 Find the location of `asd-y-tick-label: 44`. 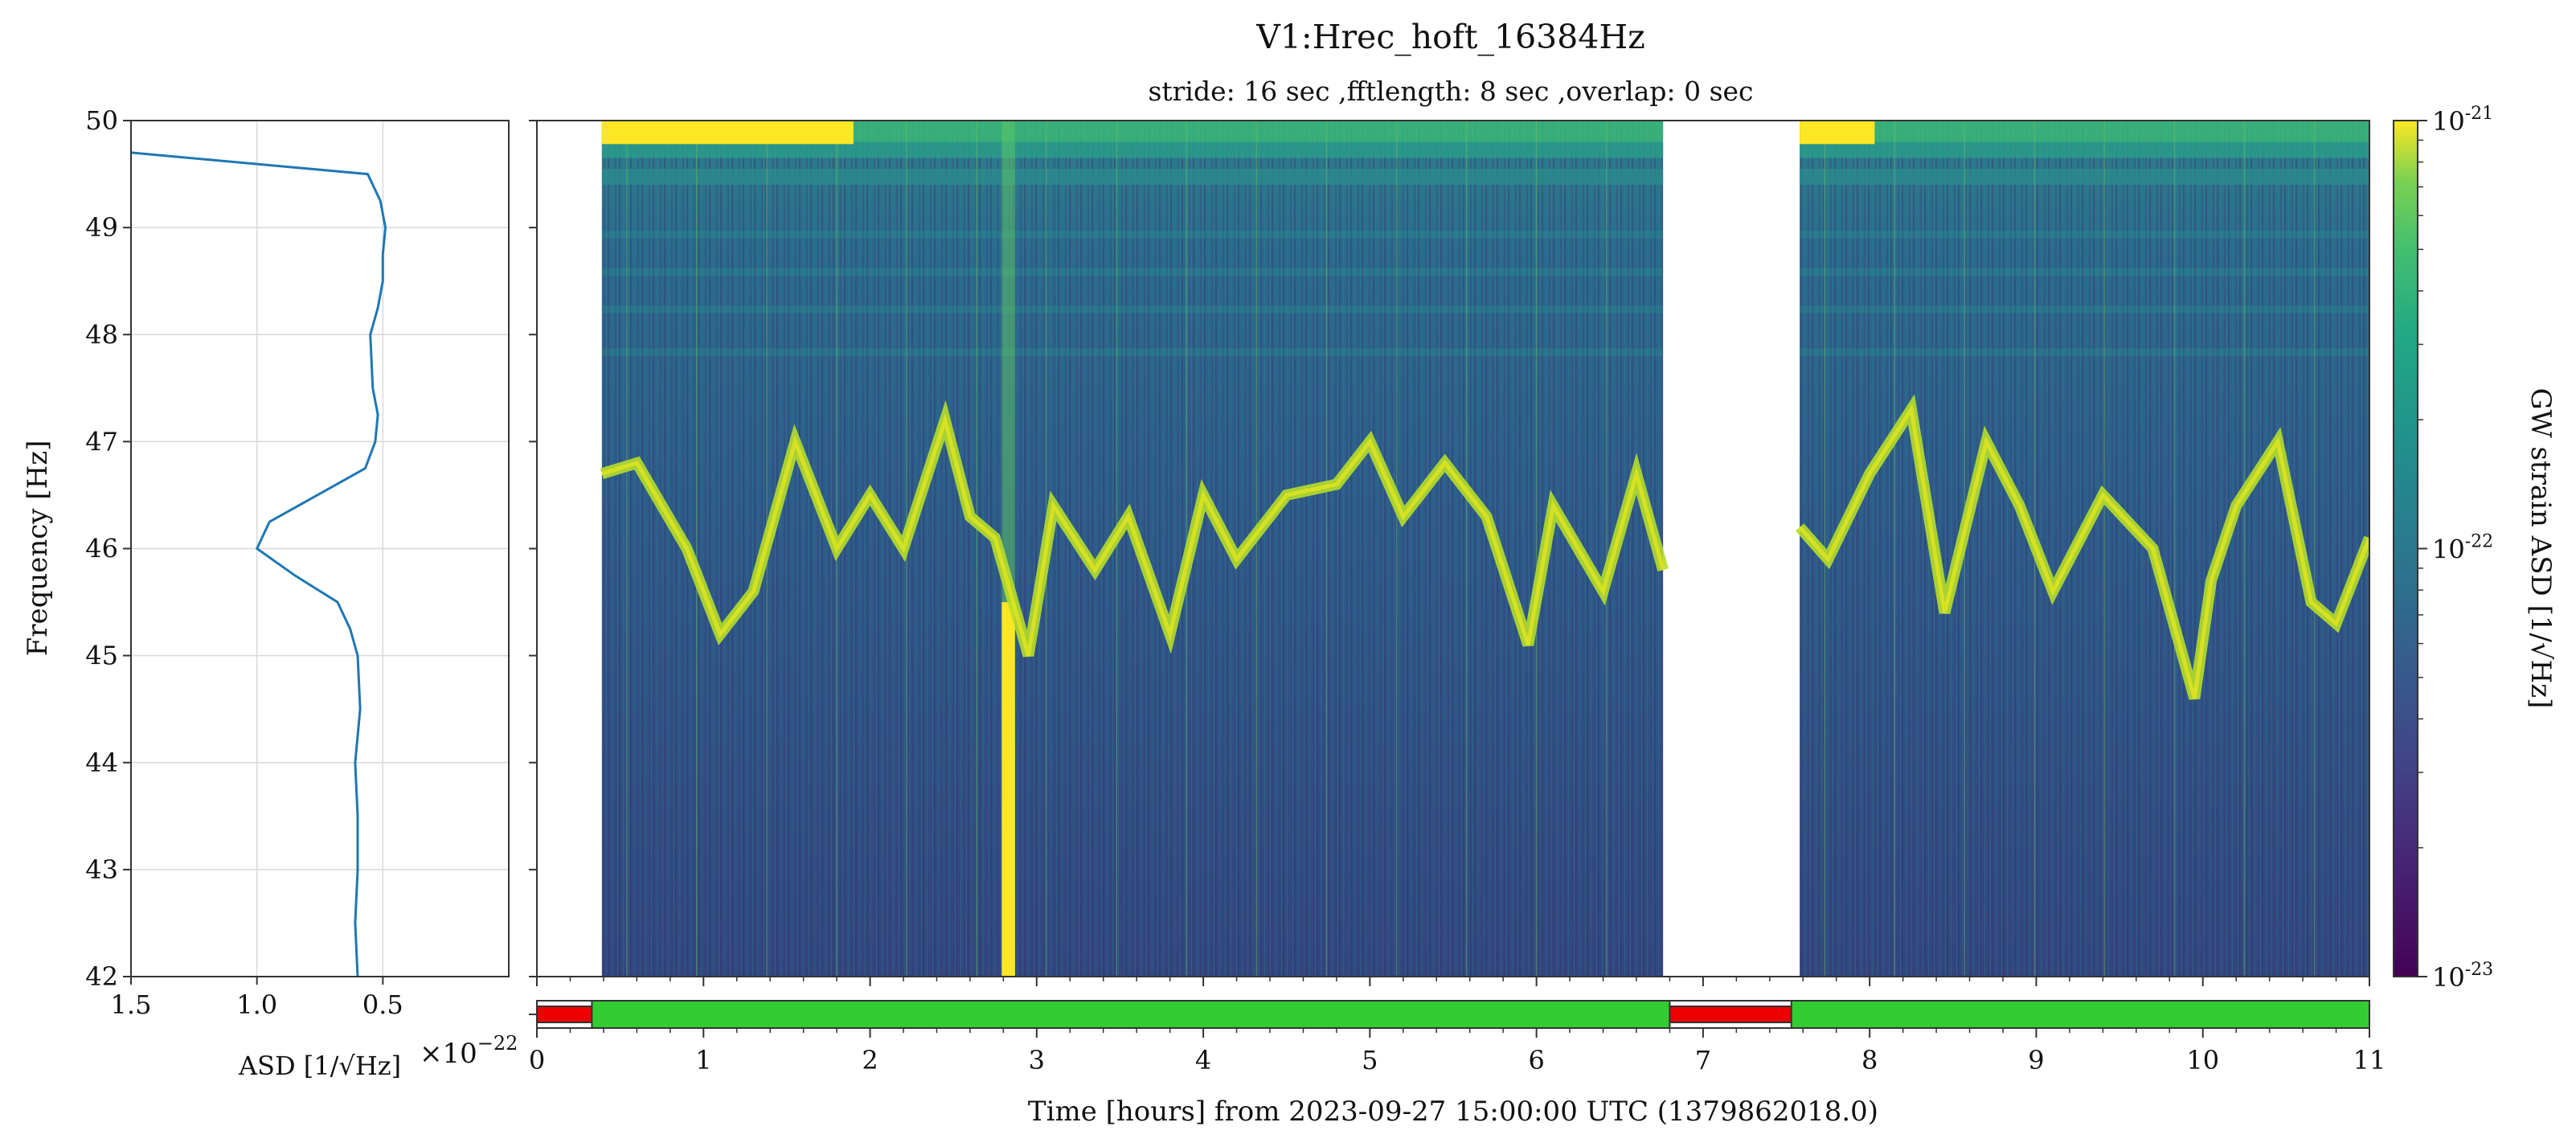

asd-y-tick-label: 44 is located at coordinates (101, 763).